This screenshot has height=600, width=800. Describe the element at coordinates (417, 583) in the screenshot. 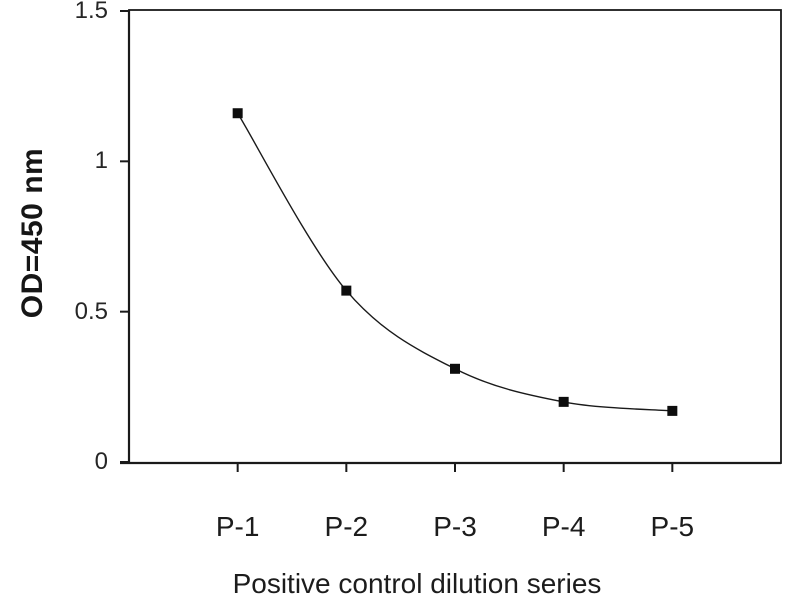

I see `x-axis-title: Positive control dilution series` at that location.